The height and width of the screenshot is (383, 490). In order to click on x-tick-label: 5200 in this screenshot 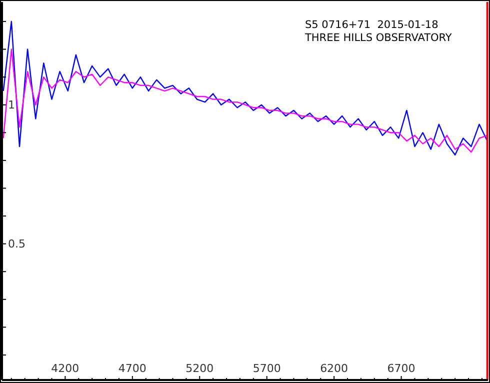, I will do `click(200, 368)`.